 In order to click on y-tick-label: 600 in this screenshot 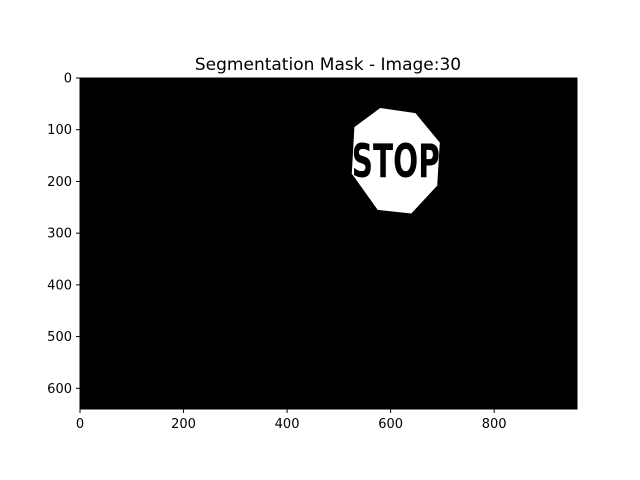, I will do `click(59, 389)`.